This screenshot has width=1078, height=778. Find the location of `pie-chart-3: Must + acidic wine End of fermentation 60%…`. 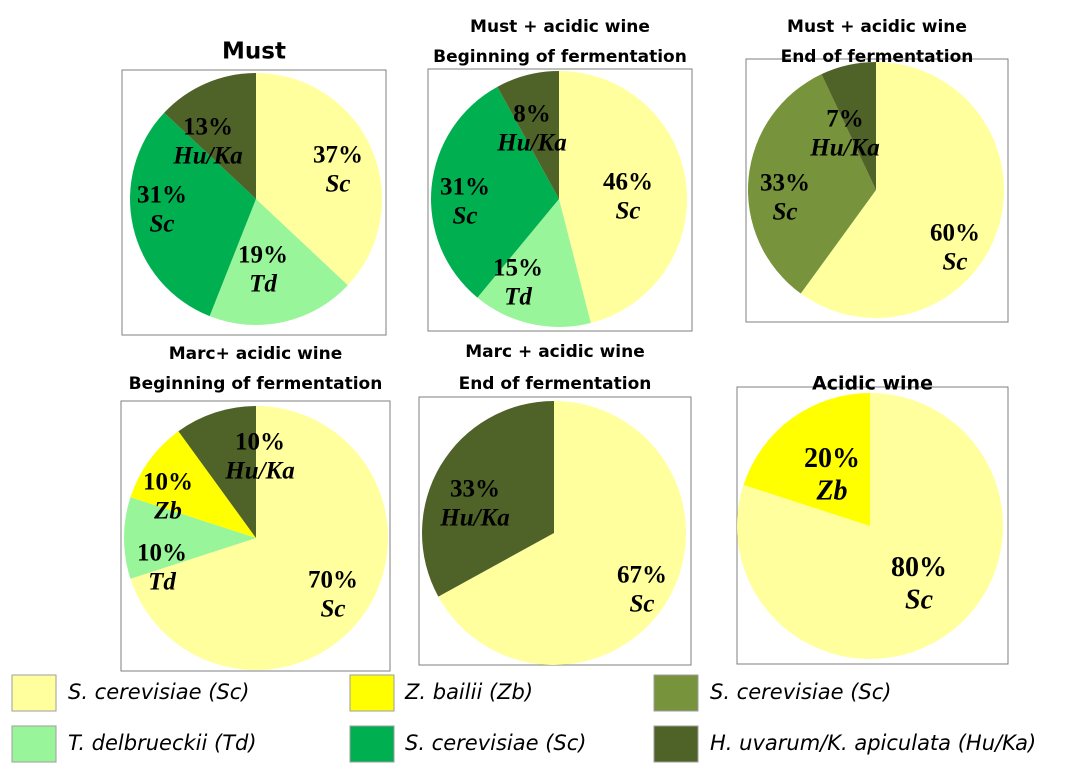

pie-chart-3: Must + acidic wine End of fermentation 60%… is located at coordinates (877, 170).